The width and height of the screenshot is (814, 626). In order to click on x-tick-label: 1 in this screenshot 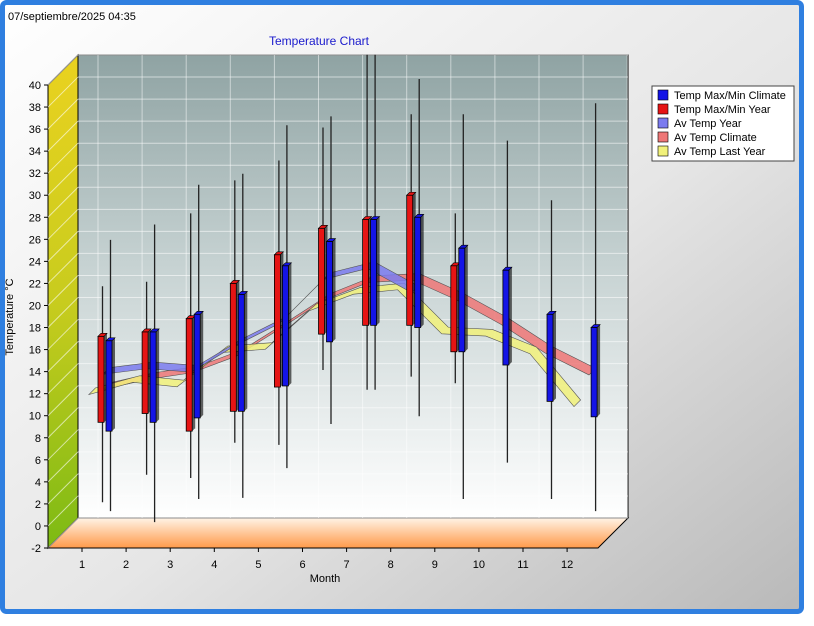, I will do `click(82, 565)`.